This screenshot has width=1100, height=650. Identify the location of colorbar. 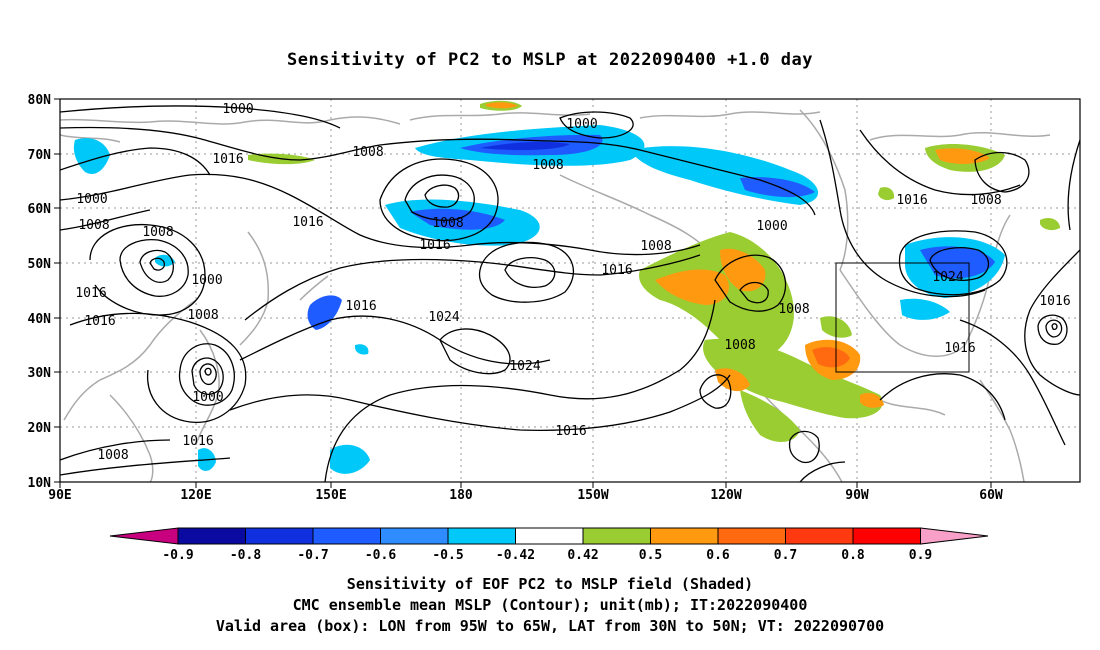
(549, 536).